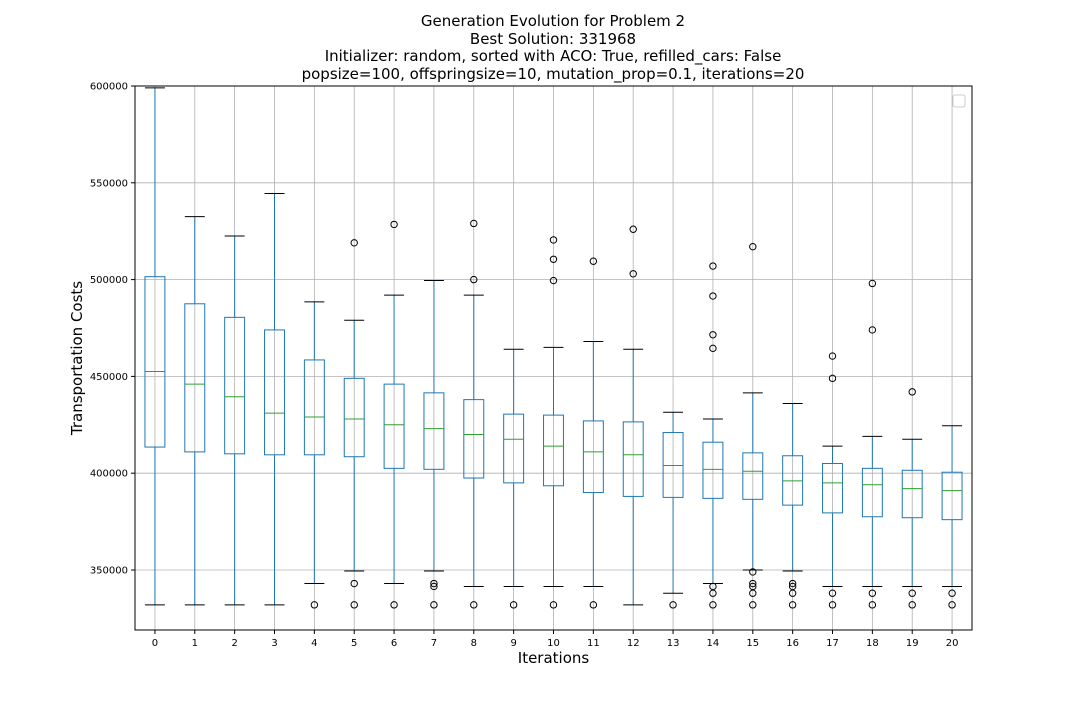  I want to click on title-line-1: Generation Evolution for Problem 2, so click(553, 21).